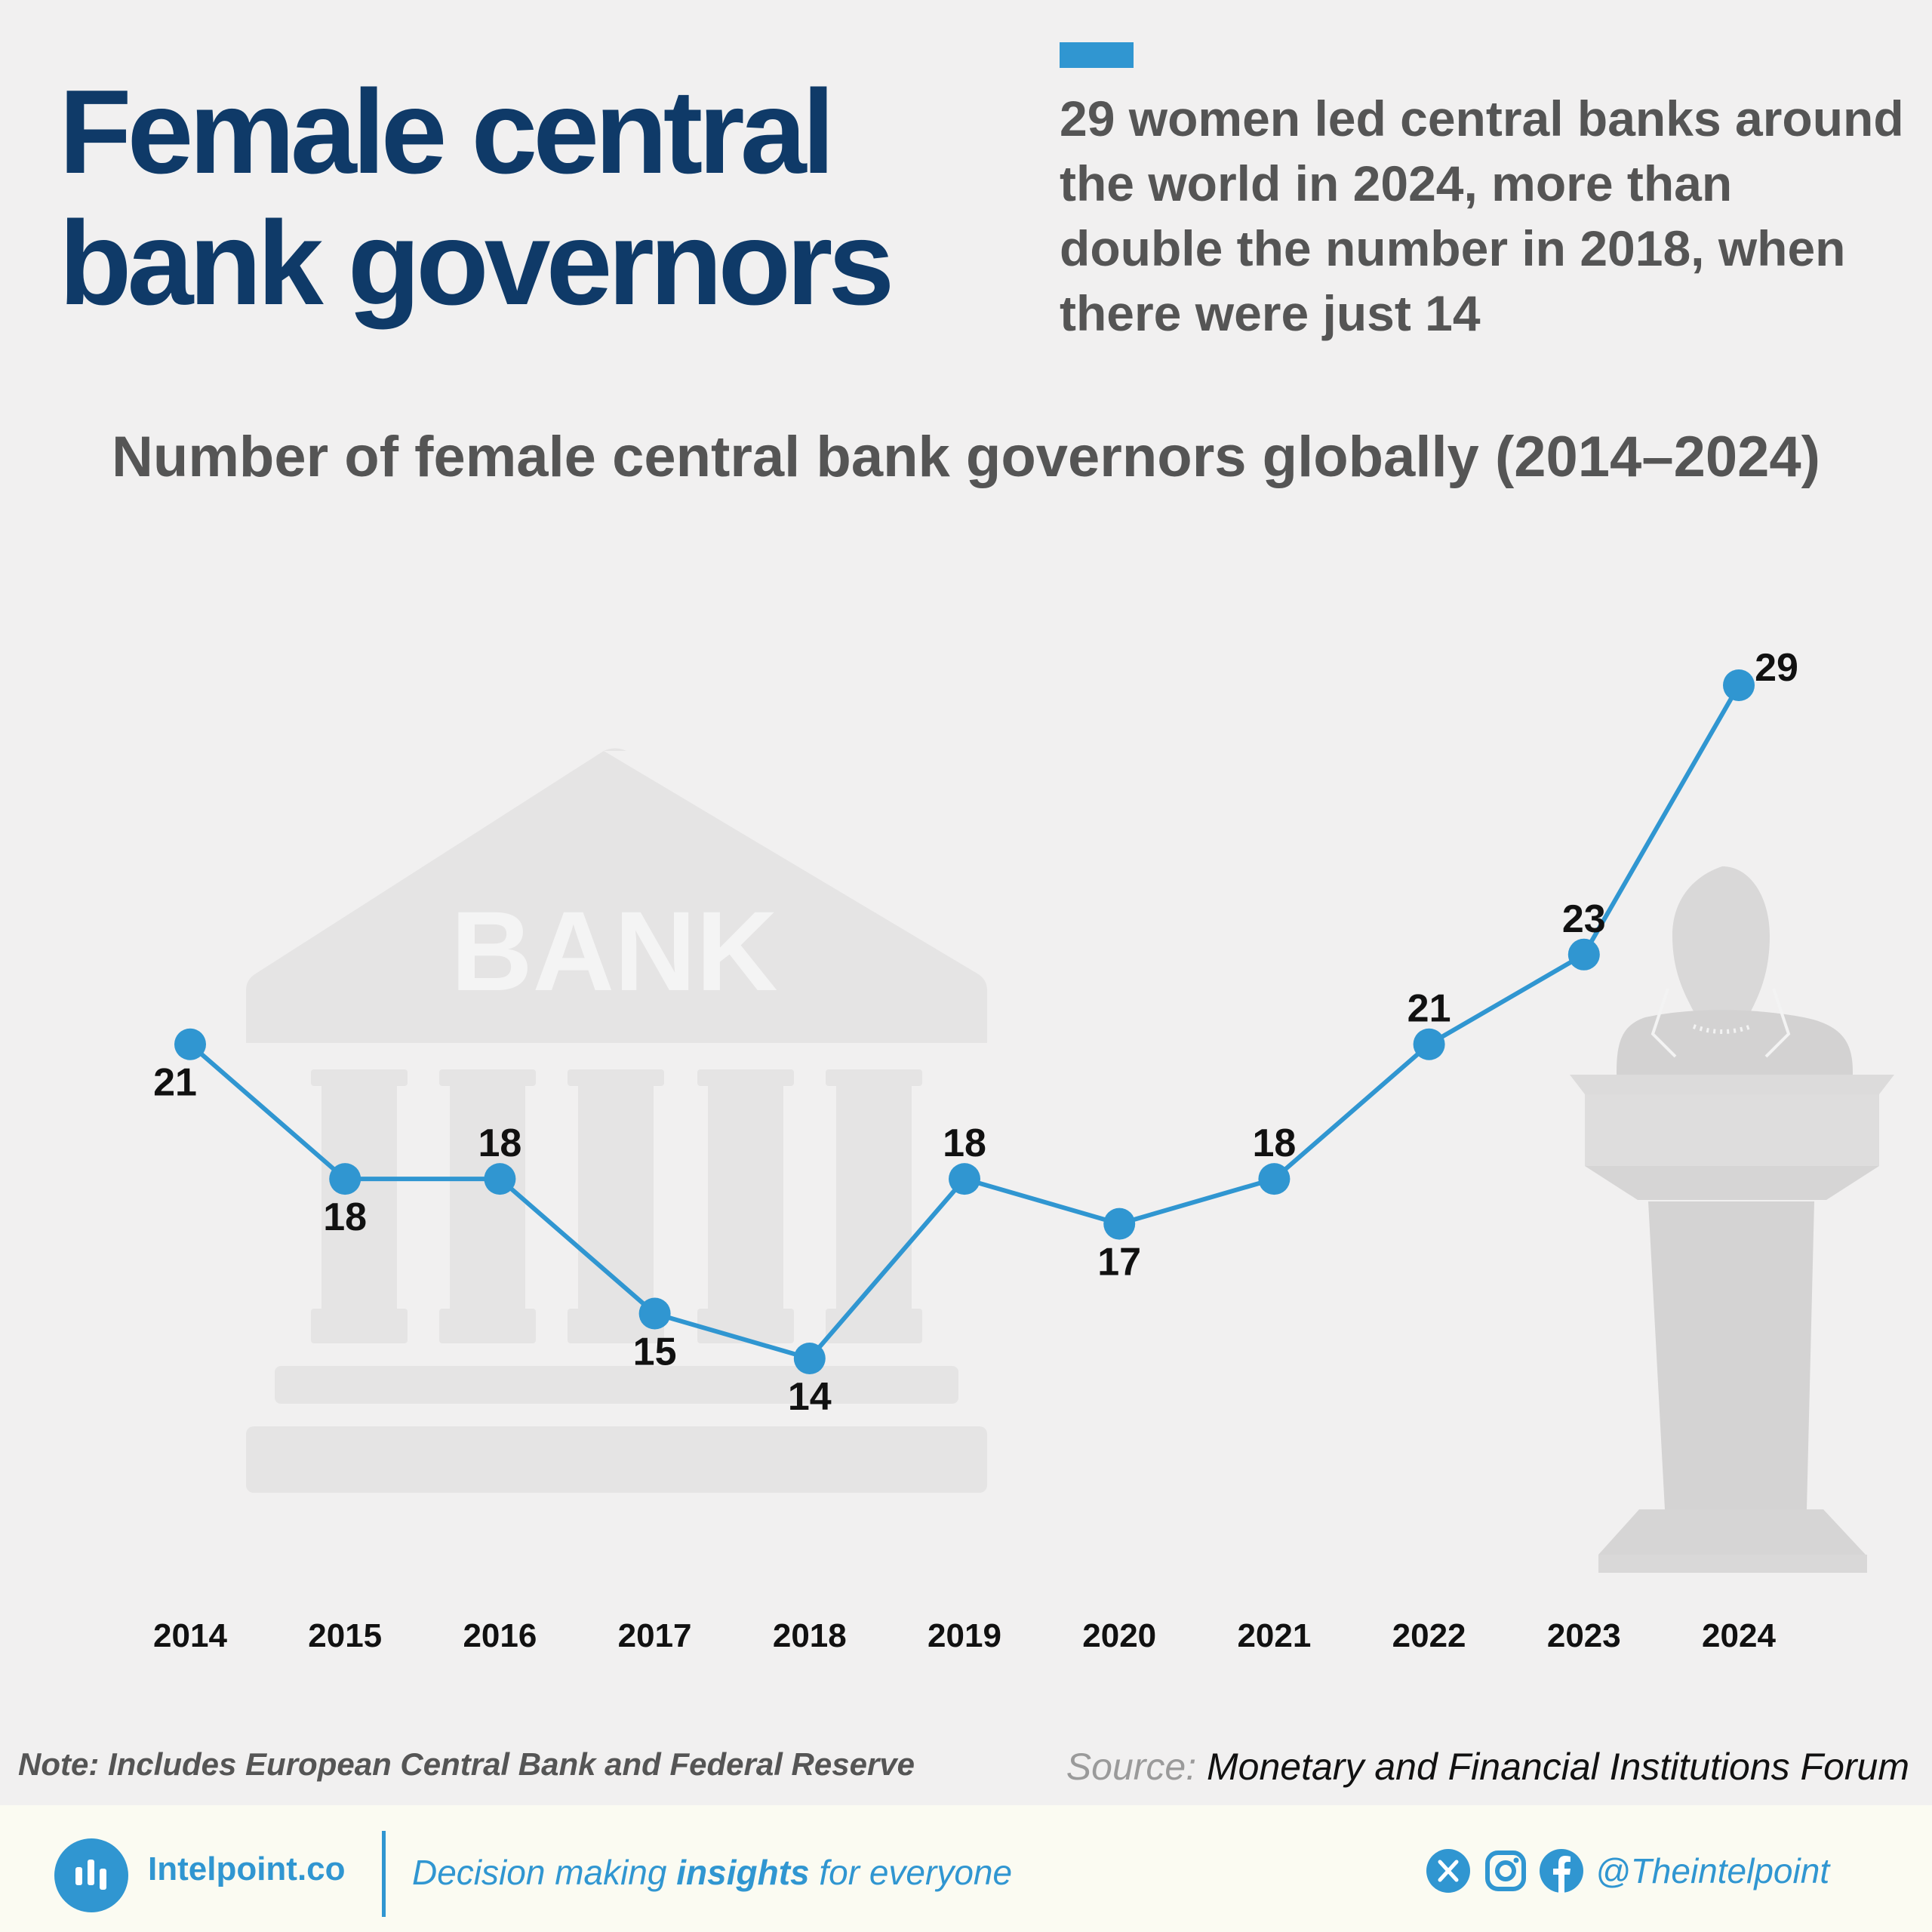 Image resolution: width=1932 pixels, height=1932 pixels. What do you see at coordinates (190, 1635) in the screenshot?
I see `x-tick-2014: 2014` at bounding box center [190, 1635].